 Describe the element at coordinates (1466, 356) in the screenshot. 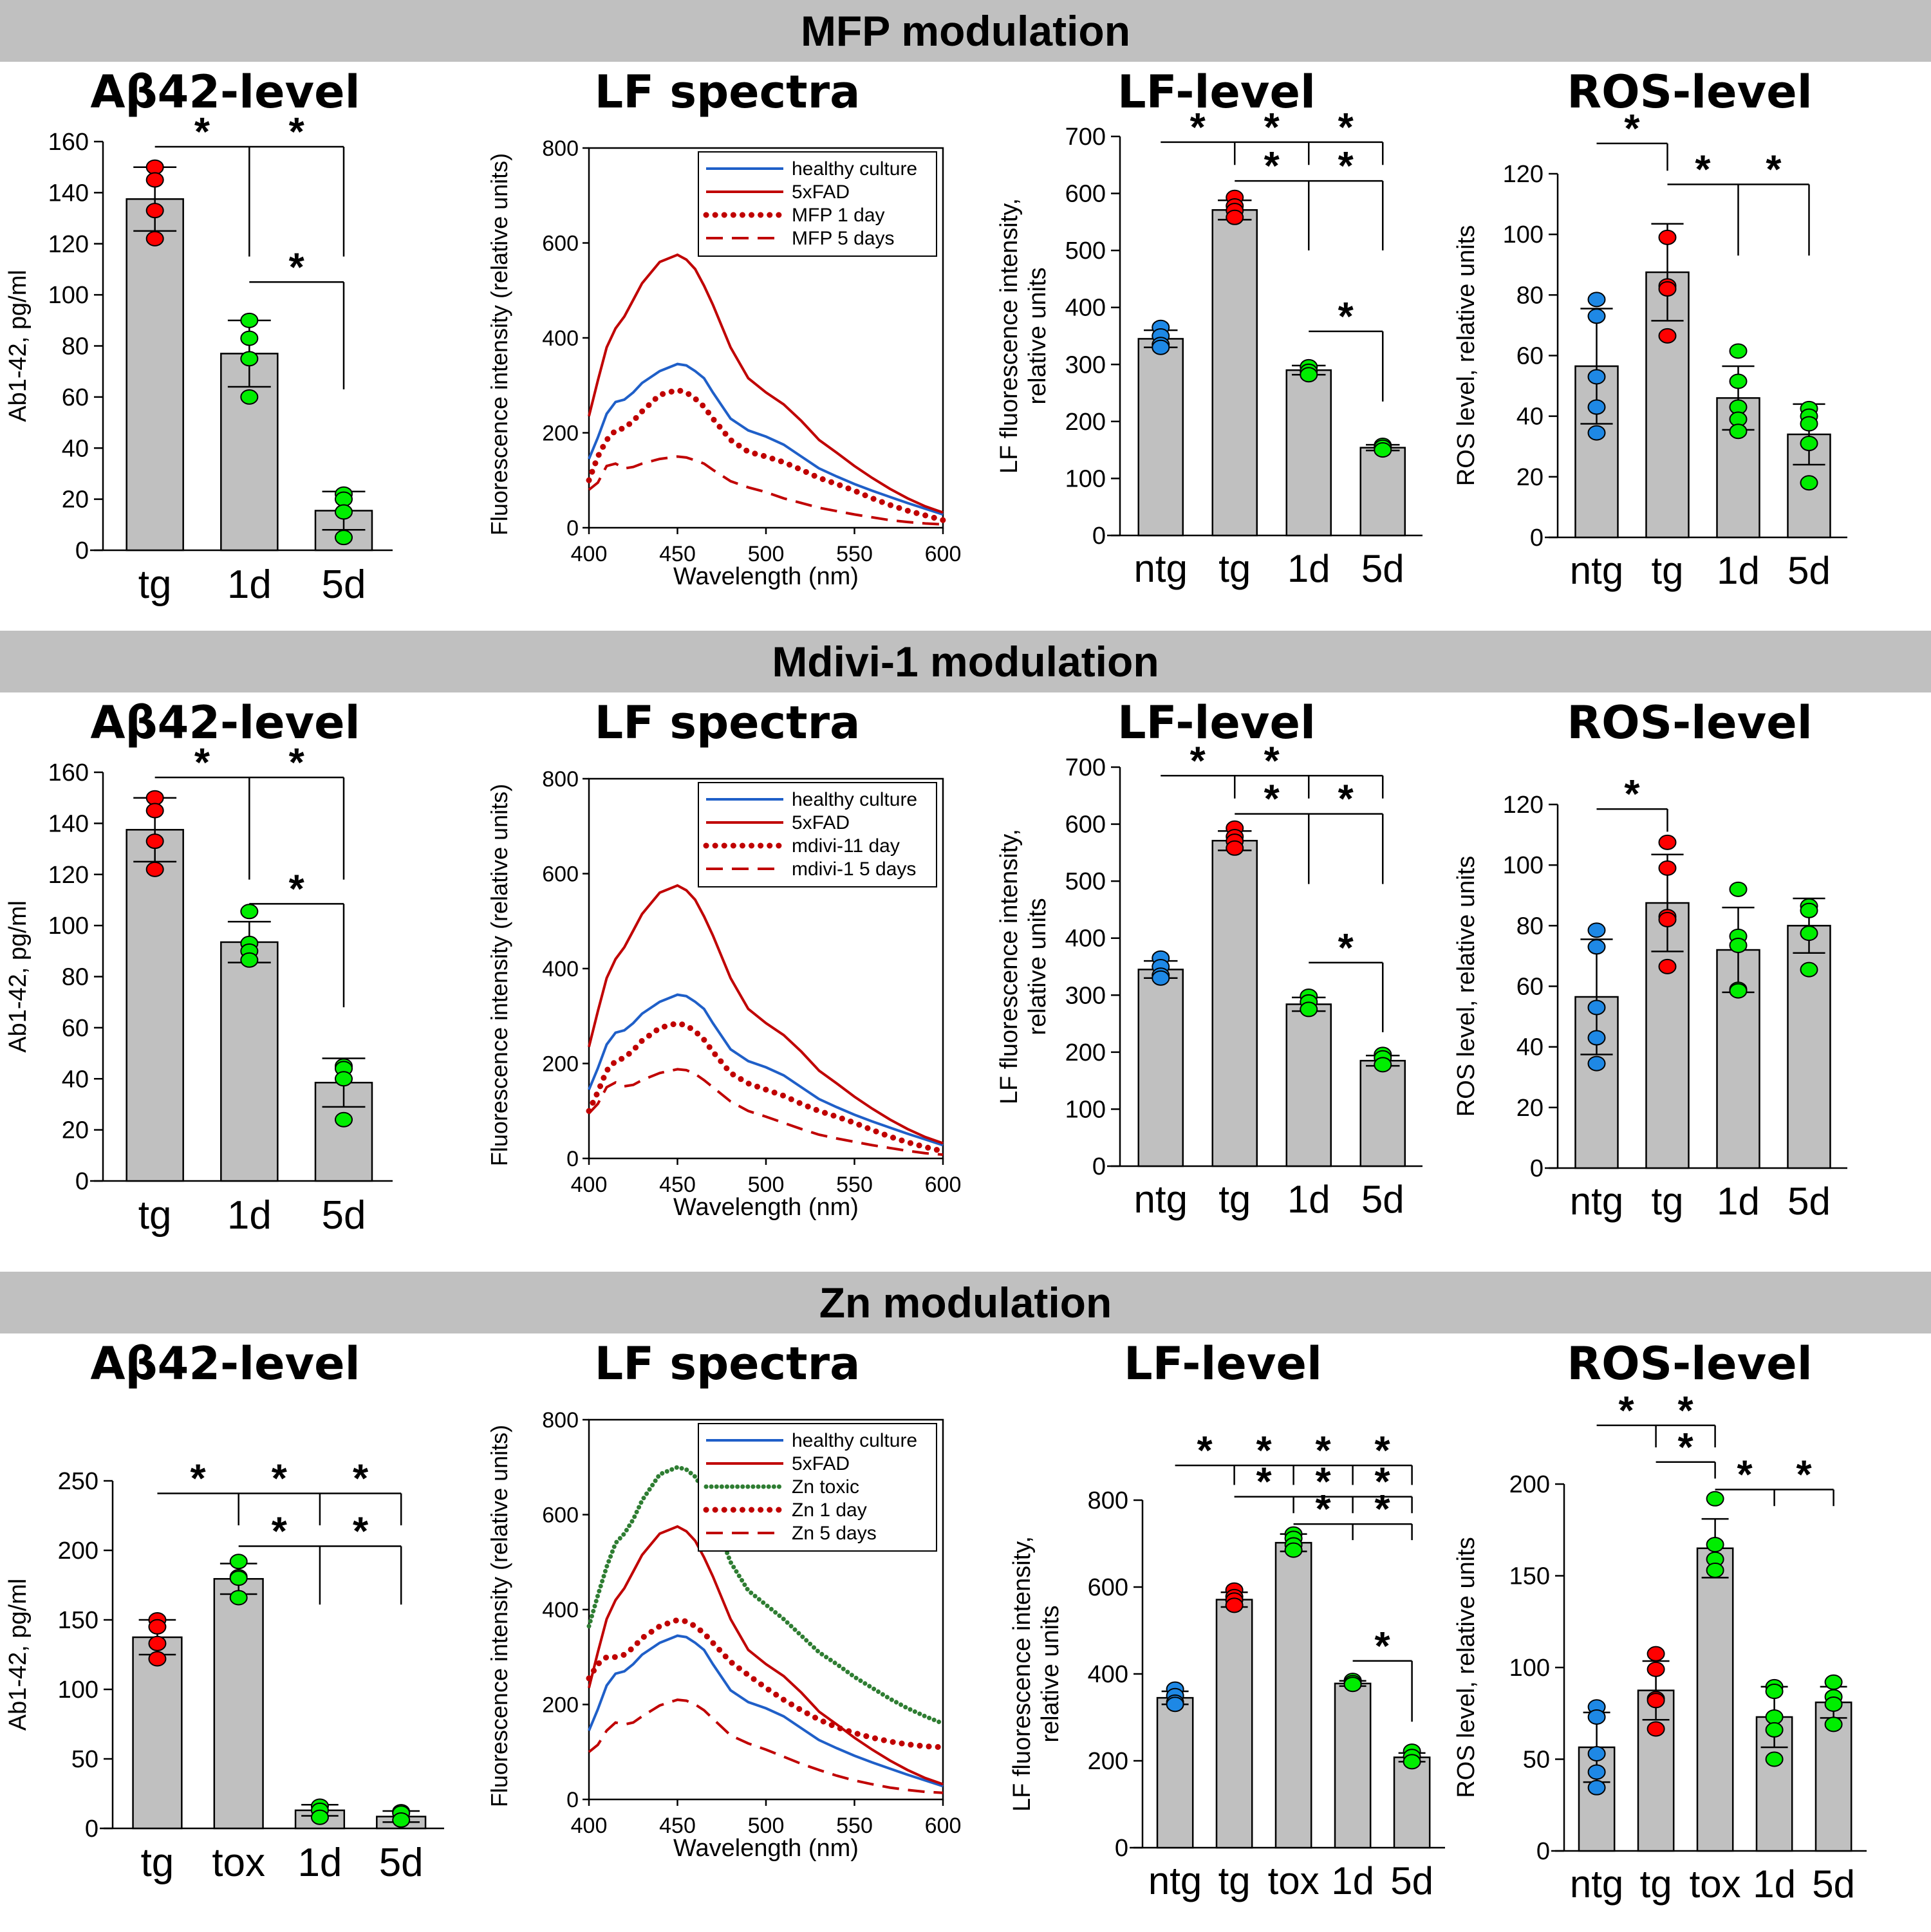

I see `y-axis-label: ROS level, relative units` at that location.